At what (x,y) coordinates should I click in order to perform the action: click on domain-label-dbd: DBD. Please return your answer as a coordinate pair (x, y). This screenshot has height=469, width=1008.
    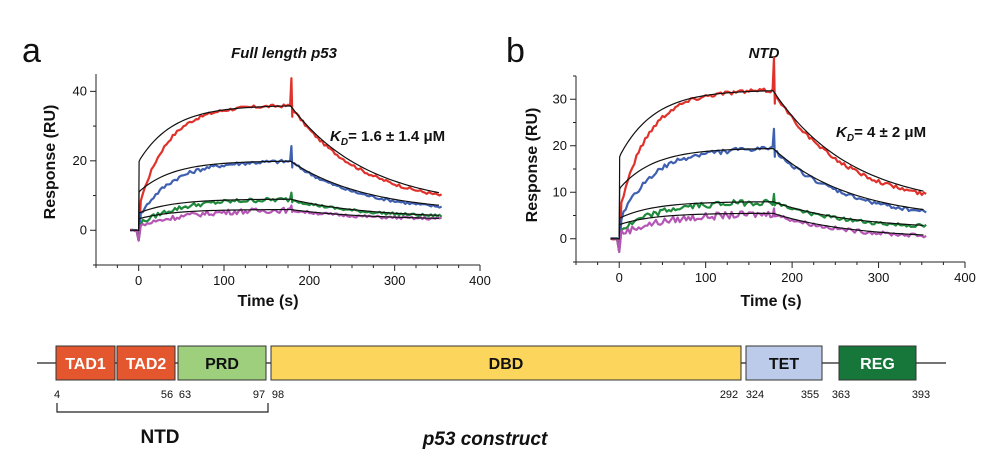
    Looking at the image, I should click on (506, 364).